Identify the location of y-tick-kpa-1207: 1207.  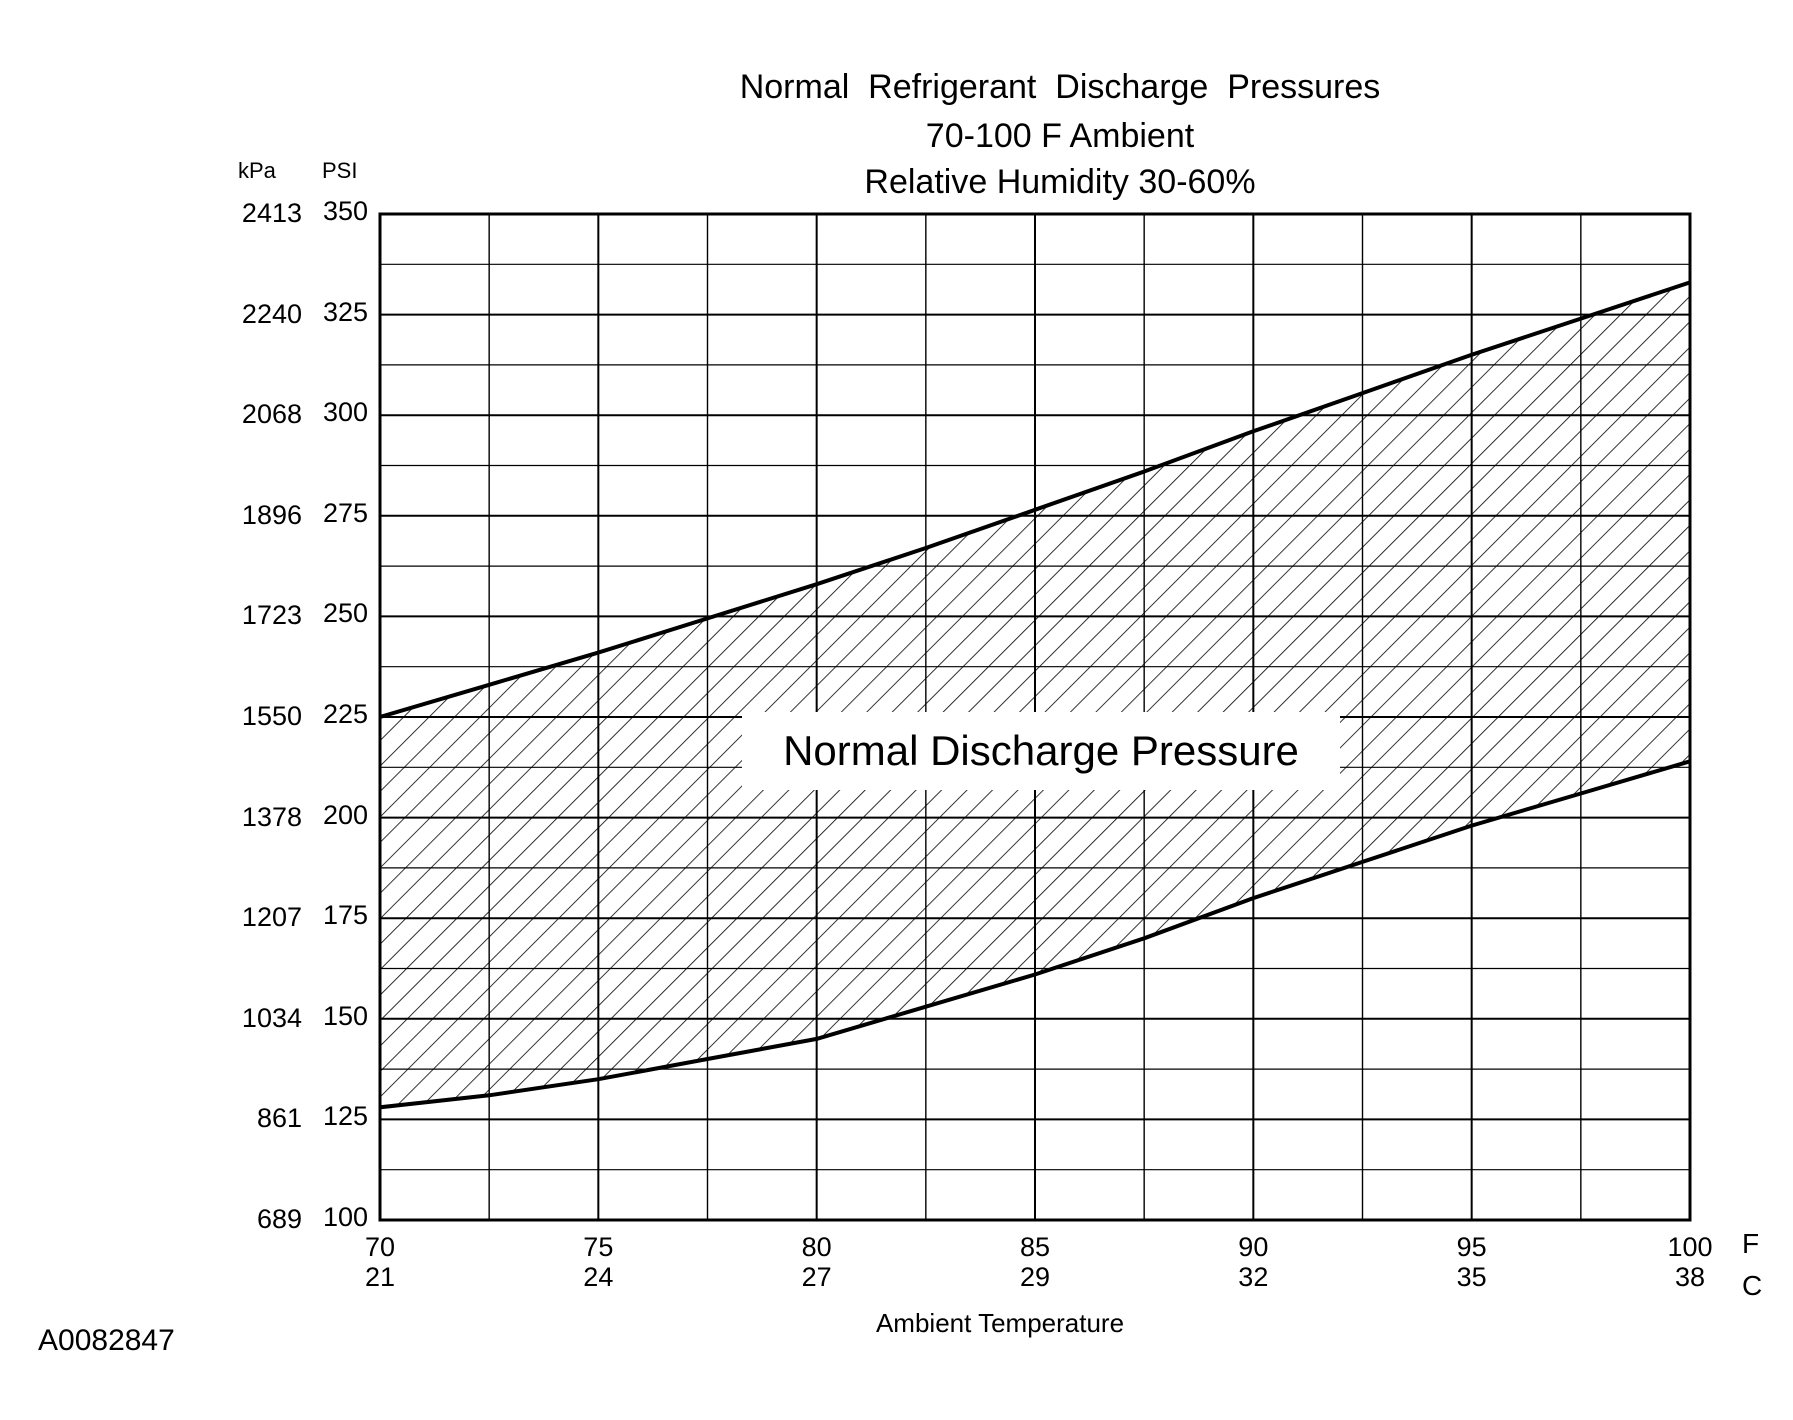
(271, 917).